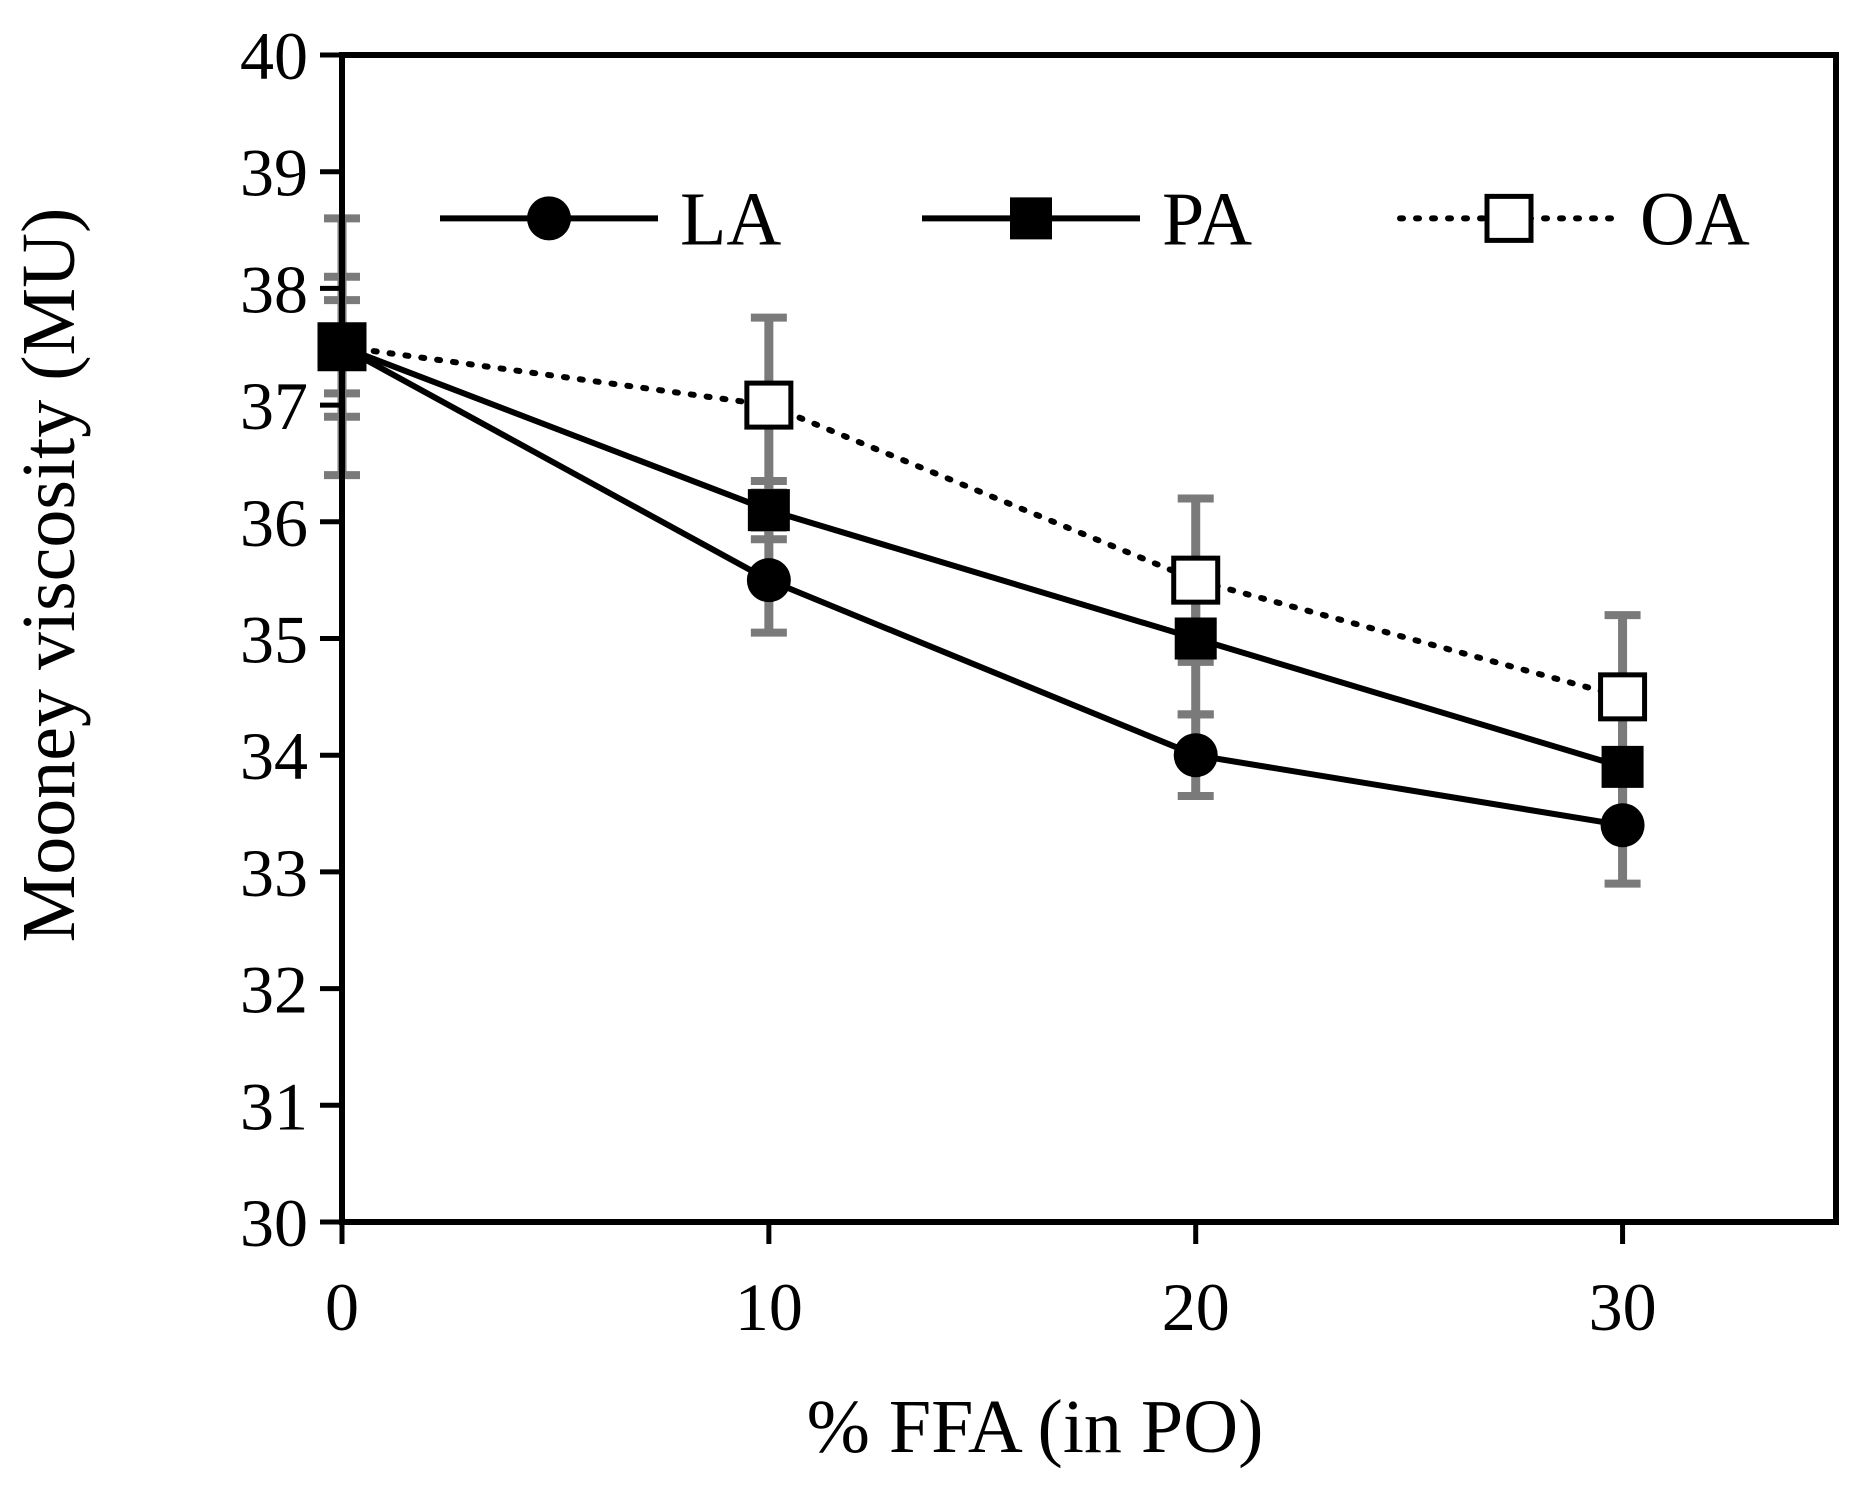  Describe the element at coordinates (769, 1307) in the screenshot. I see `x-tick-label: 10` at that location.